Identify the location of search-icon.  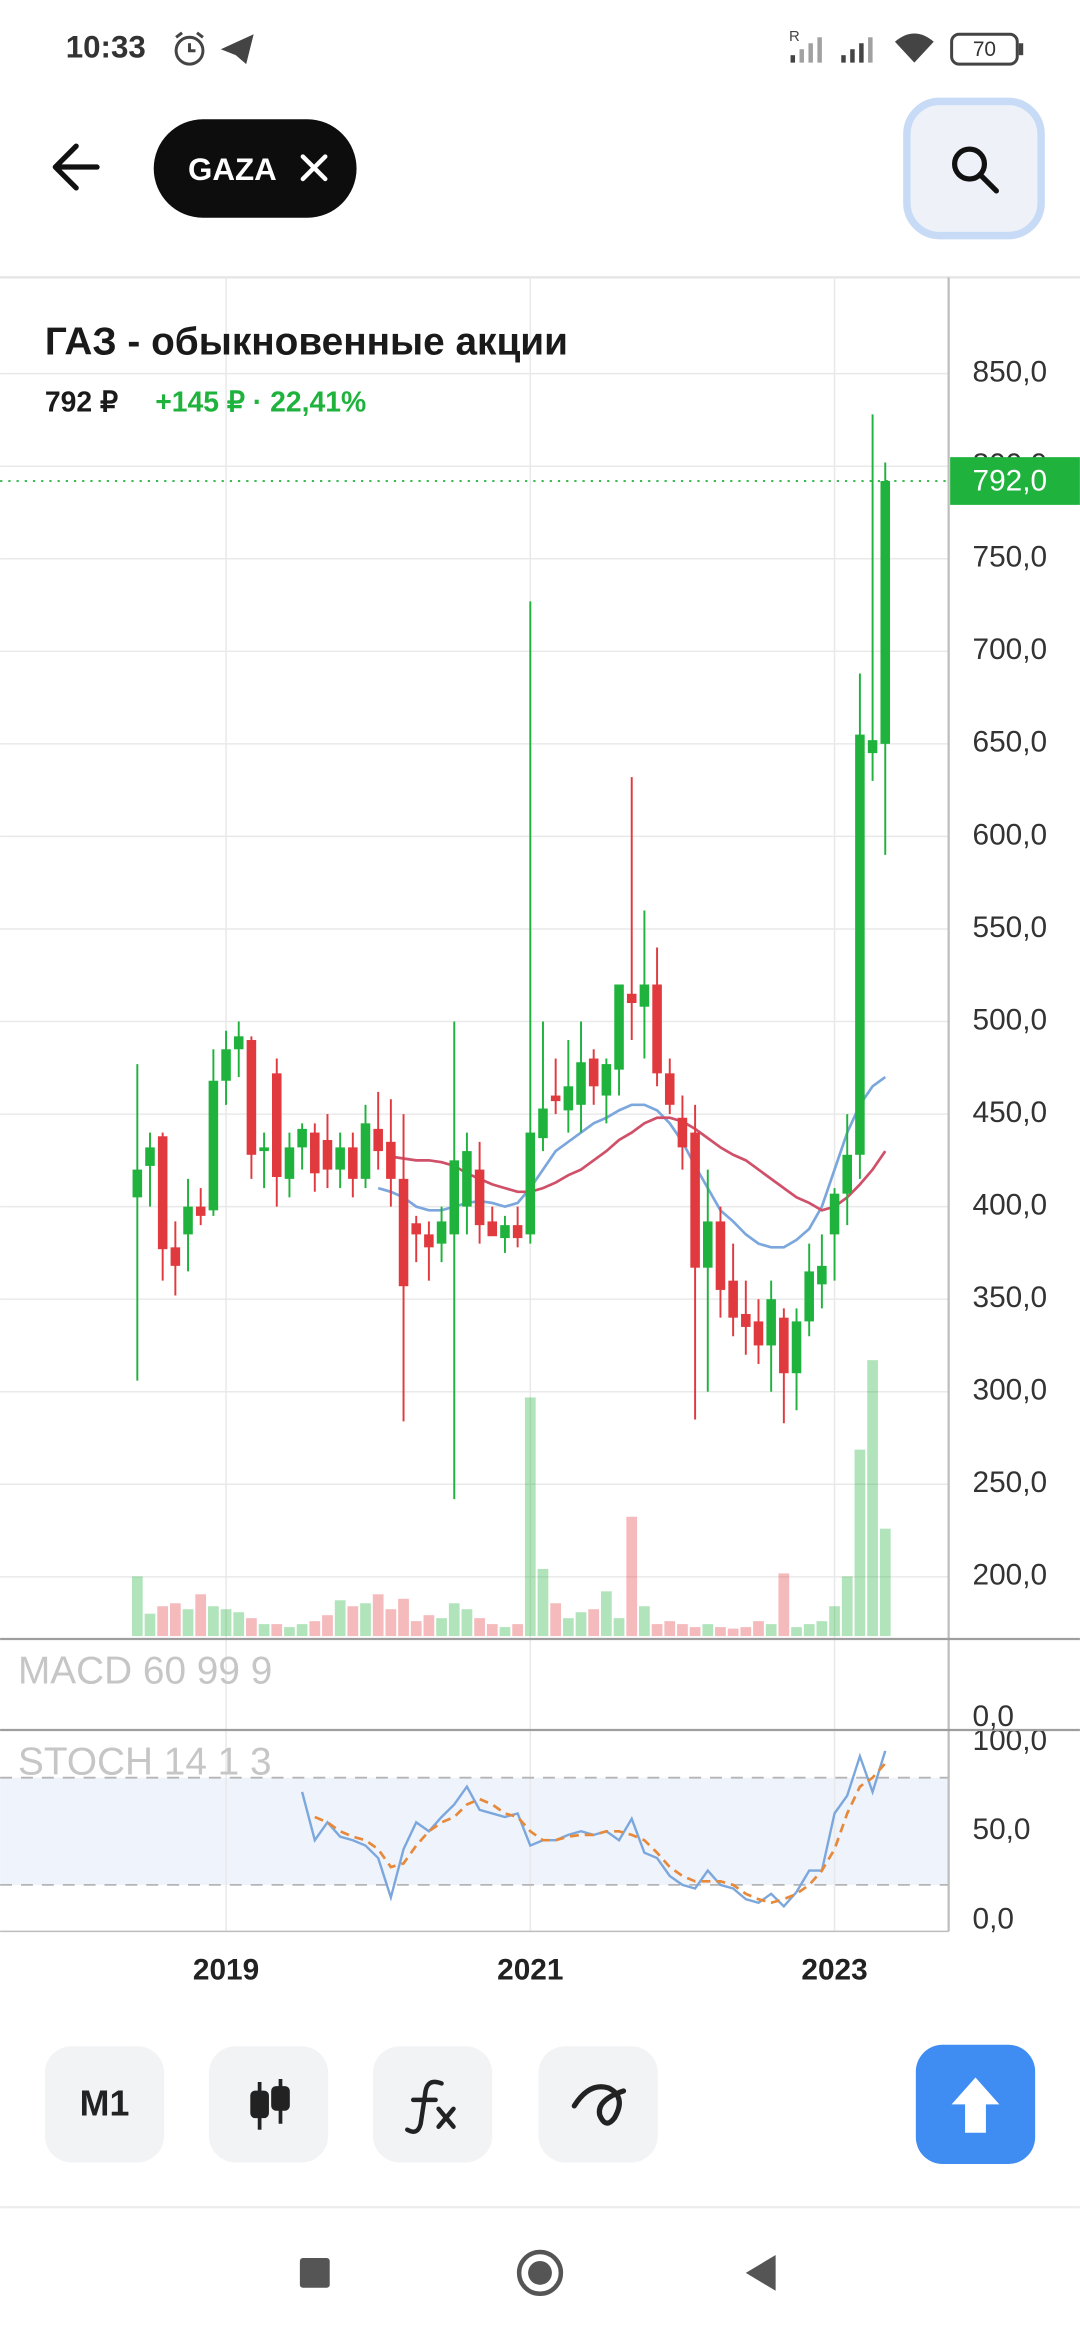
(969, 164).